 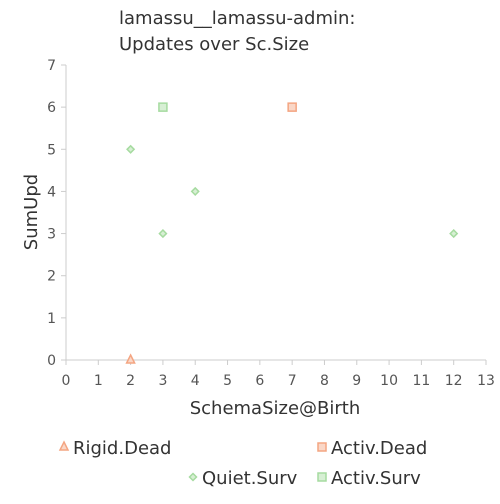 I want to click on legend-label-rigid-dead: Rigid.Dead, so click(x=122, y=448).